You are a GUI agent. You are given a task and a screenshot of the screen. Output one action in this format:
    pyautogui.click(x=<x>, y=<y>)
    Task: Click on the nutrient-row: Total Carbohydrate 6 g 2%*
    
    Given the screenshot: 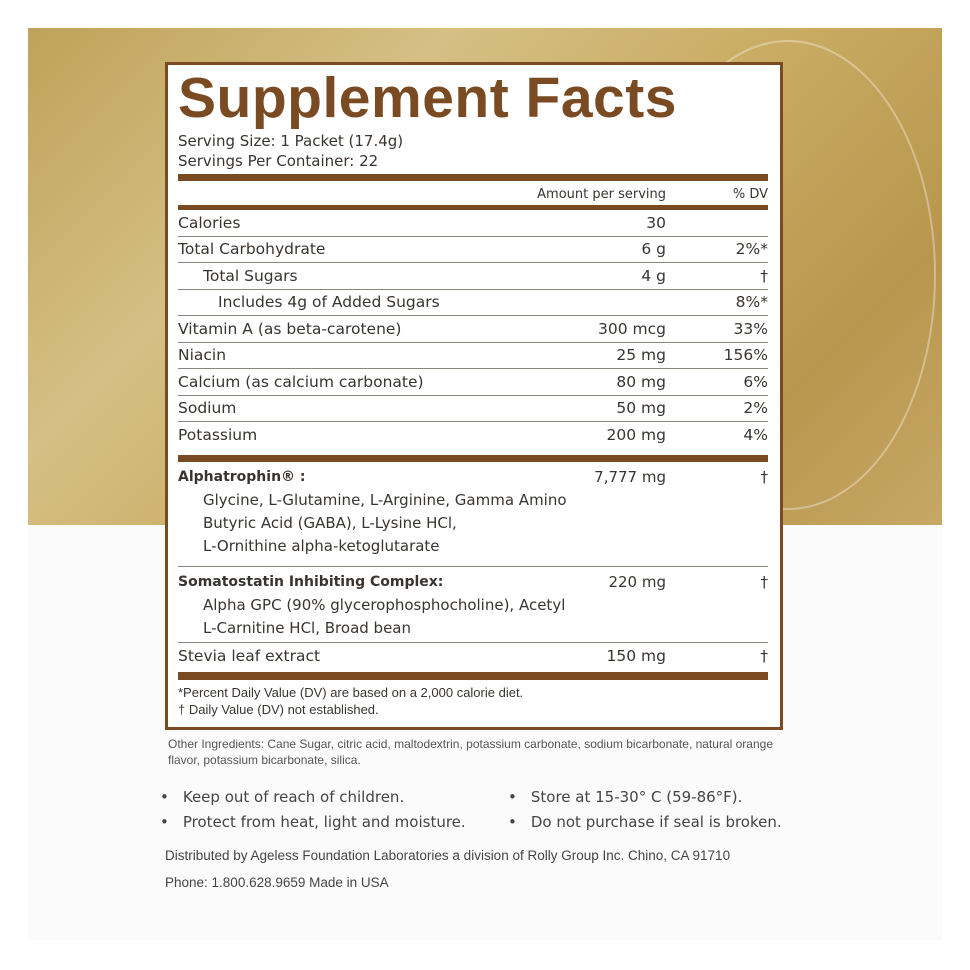 What is the action you would take?
    pyautogui.click(x=473, y=250)
    